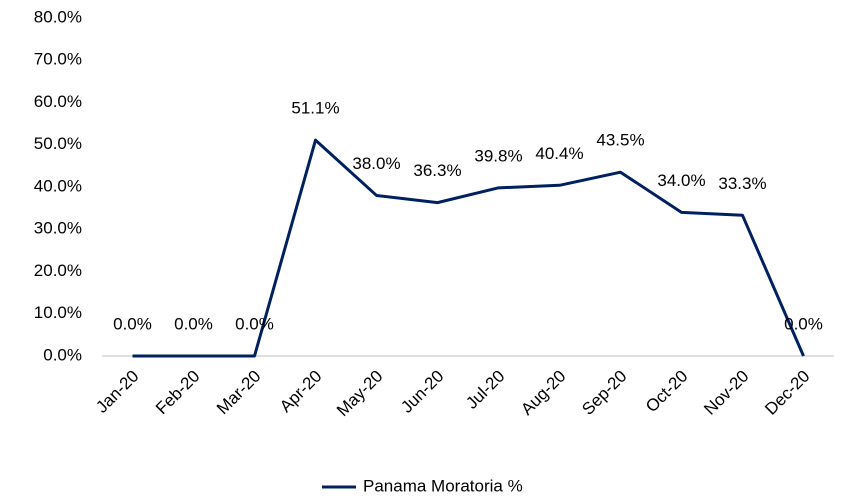 This screenshot has width=842, height=496. What do you see at coordinates (58, 270) in the screenshot?
I see `y-tick-label: 20.0%` at bounding box center [58, 270].